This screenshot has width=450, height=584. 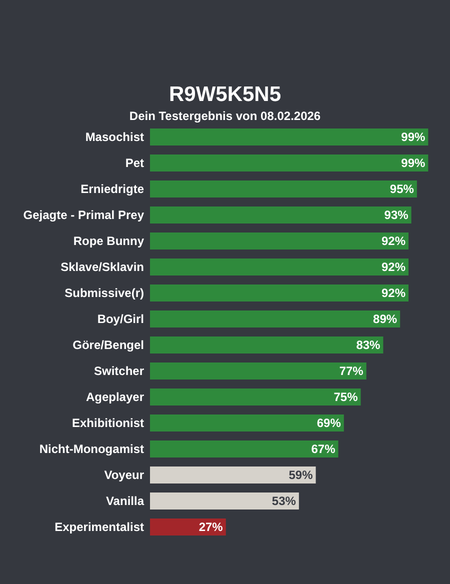 What do you see at coordinates (104, 293) in the screenshot?
I see `y-tick-label: Submissive(r)` at bounding box center [104, 293].